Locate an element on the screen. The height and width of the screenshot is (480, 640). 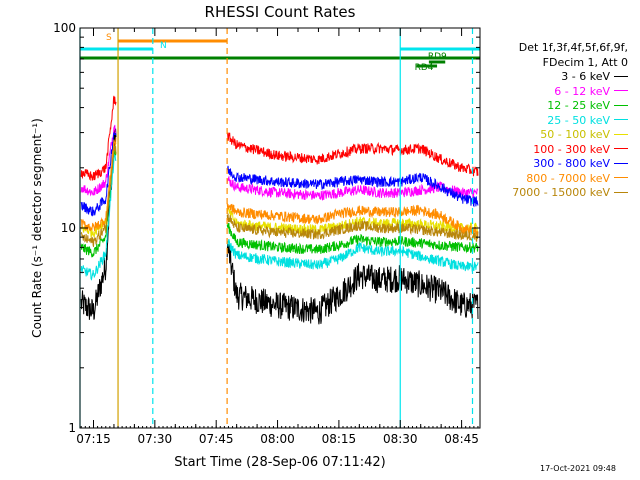
chart-title: RHESSI Count Rates is located at coordinates (280, 12).